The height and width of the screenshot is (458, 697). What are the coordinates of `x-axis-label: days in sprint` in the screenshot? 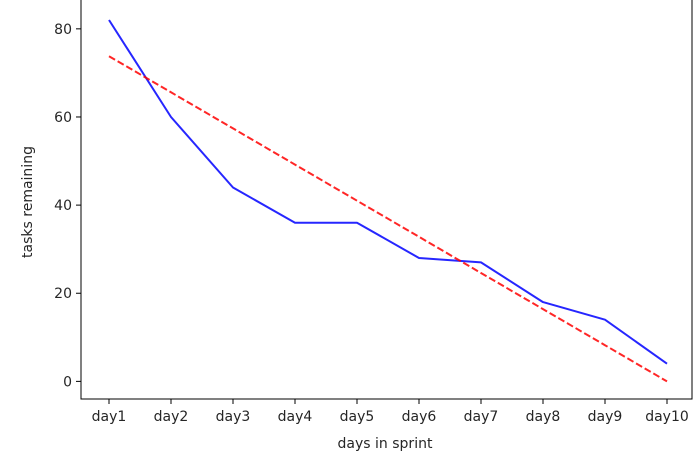 It's located at (385, 444).